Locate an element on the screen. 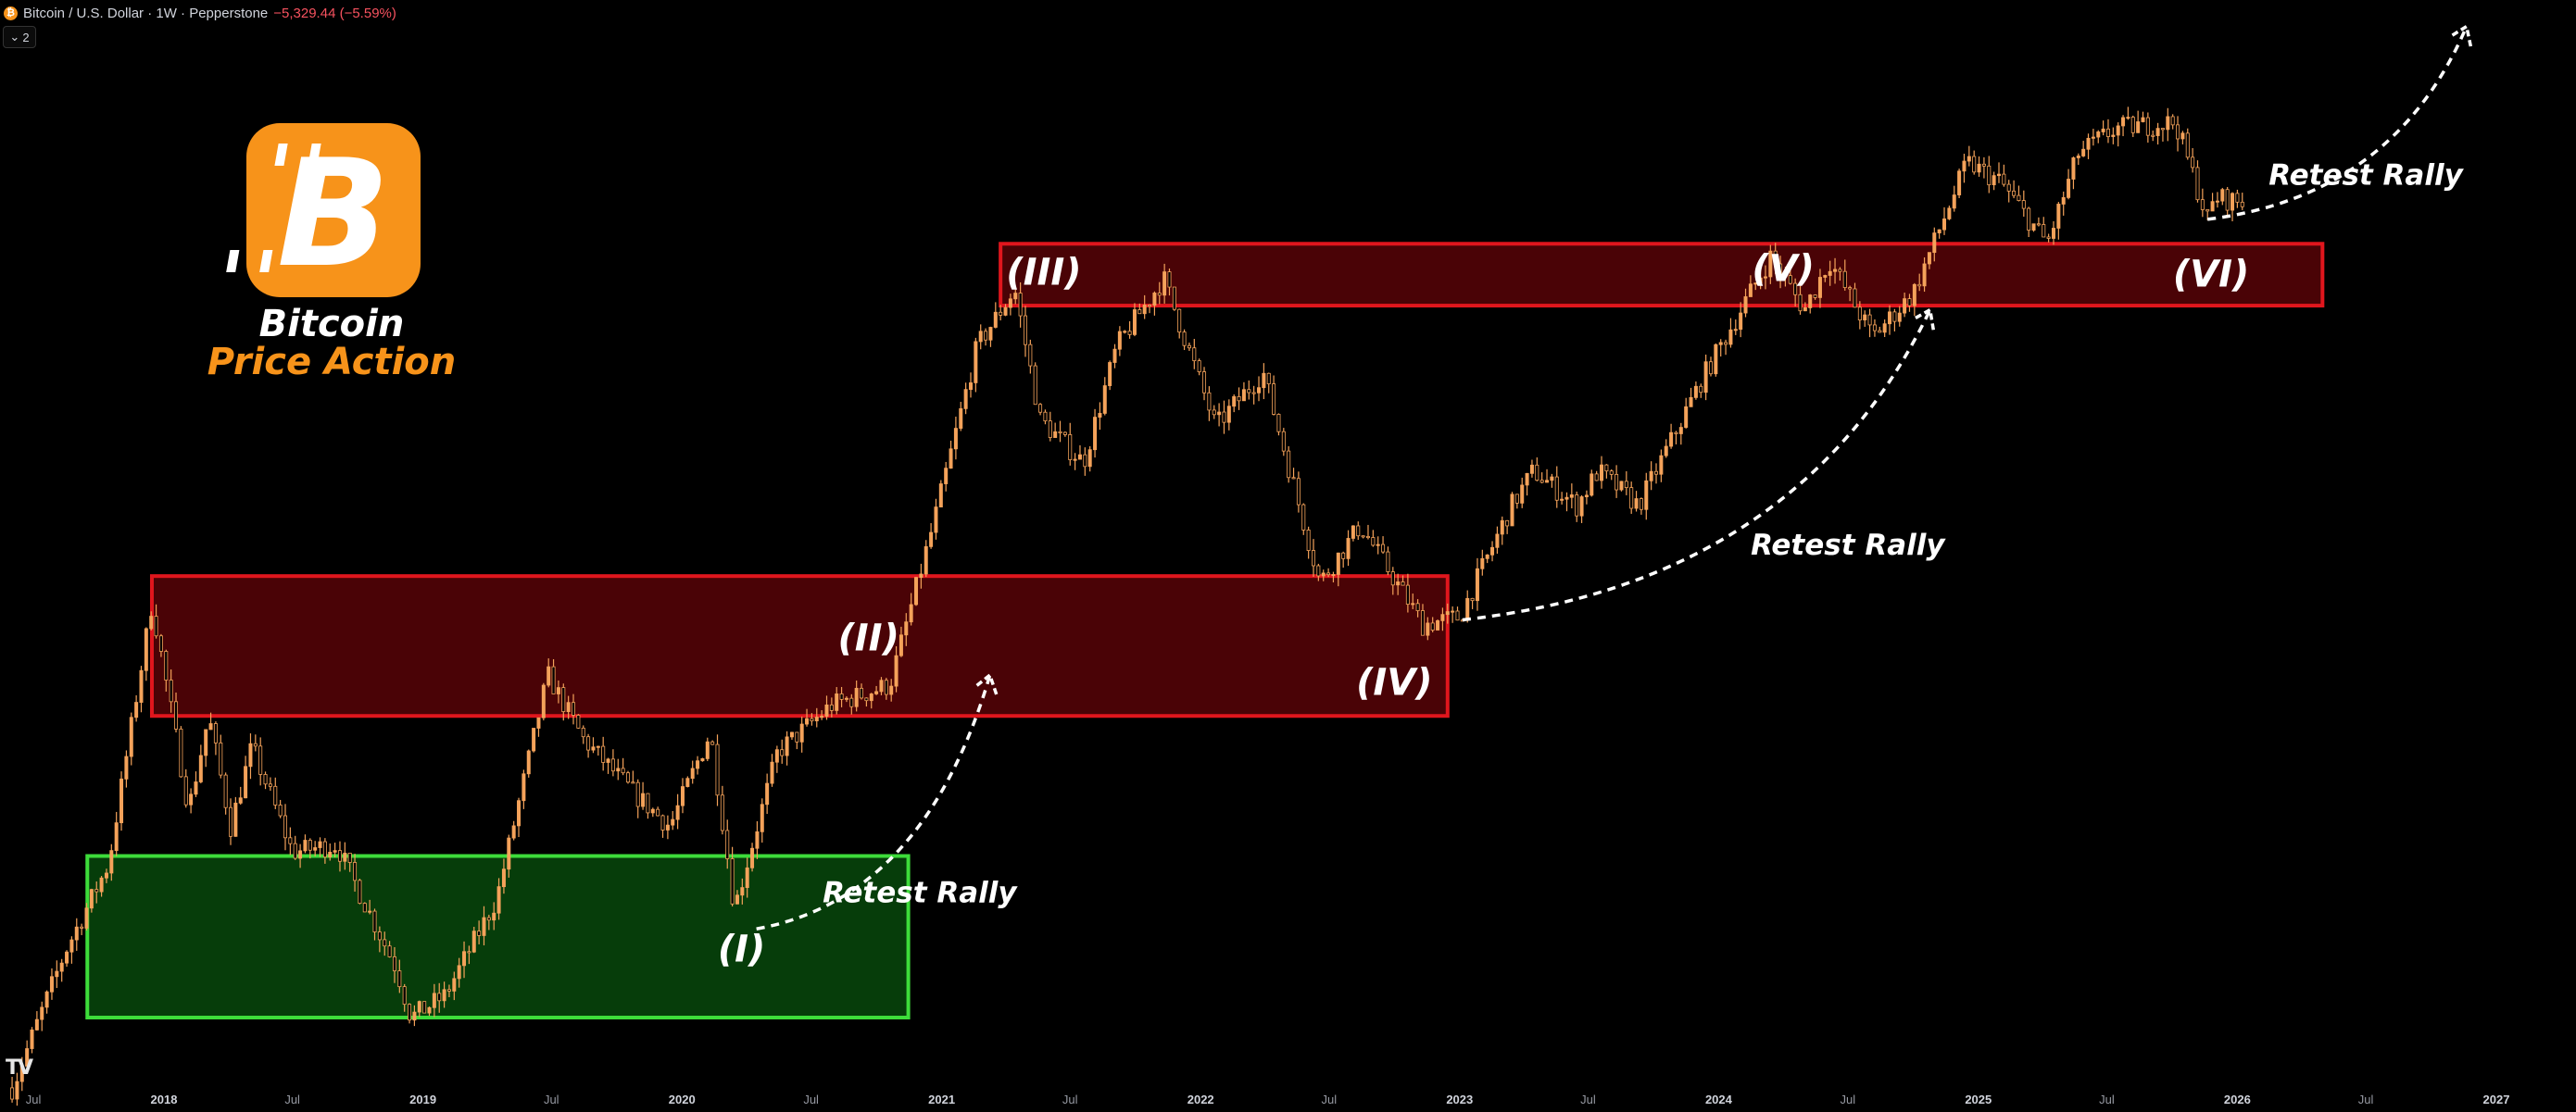 Image resolution: width=2576 pixels, height=1112 pixels. indicators-collapse-button: ⌄ 2 is located at coordinates (19, 37).